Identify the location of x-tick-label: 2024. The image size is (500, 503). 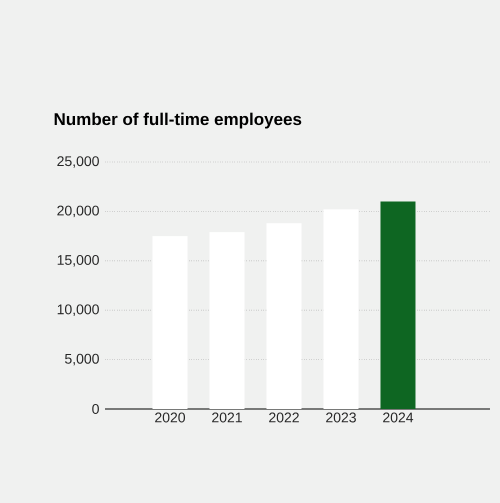
(398, 417).